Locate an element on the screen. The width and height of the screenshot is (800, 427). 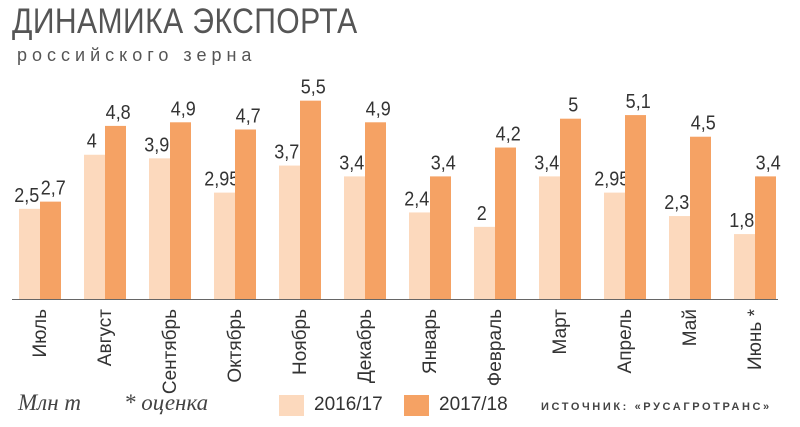
data-label: 5,1 is located at coordinates (638, 102).